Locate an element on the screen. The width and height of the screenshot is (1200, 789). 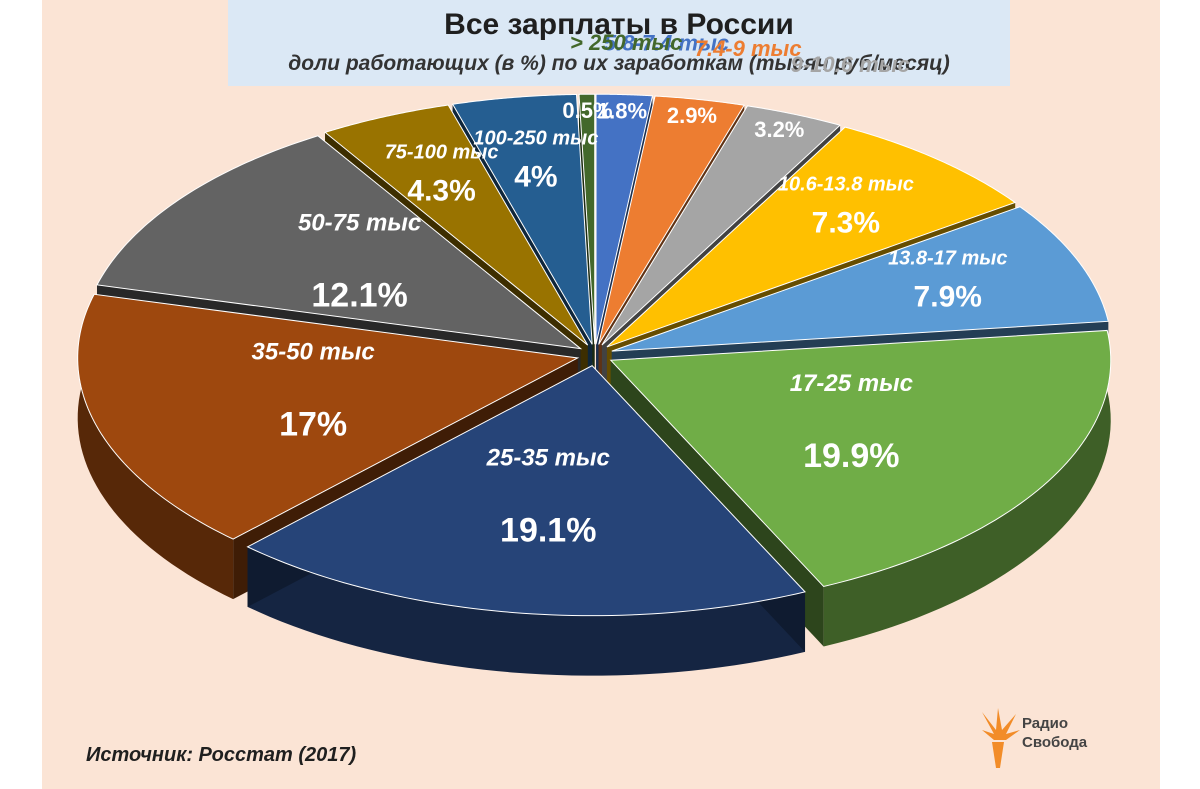
category-label-25-35: 25-35 тыс is located at coordinates (548, 457).